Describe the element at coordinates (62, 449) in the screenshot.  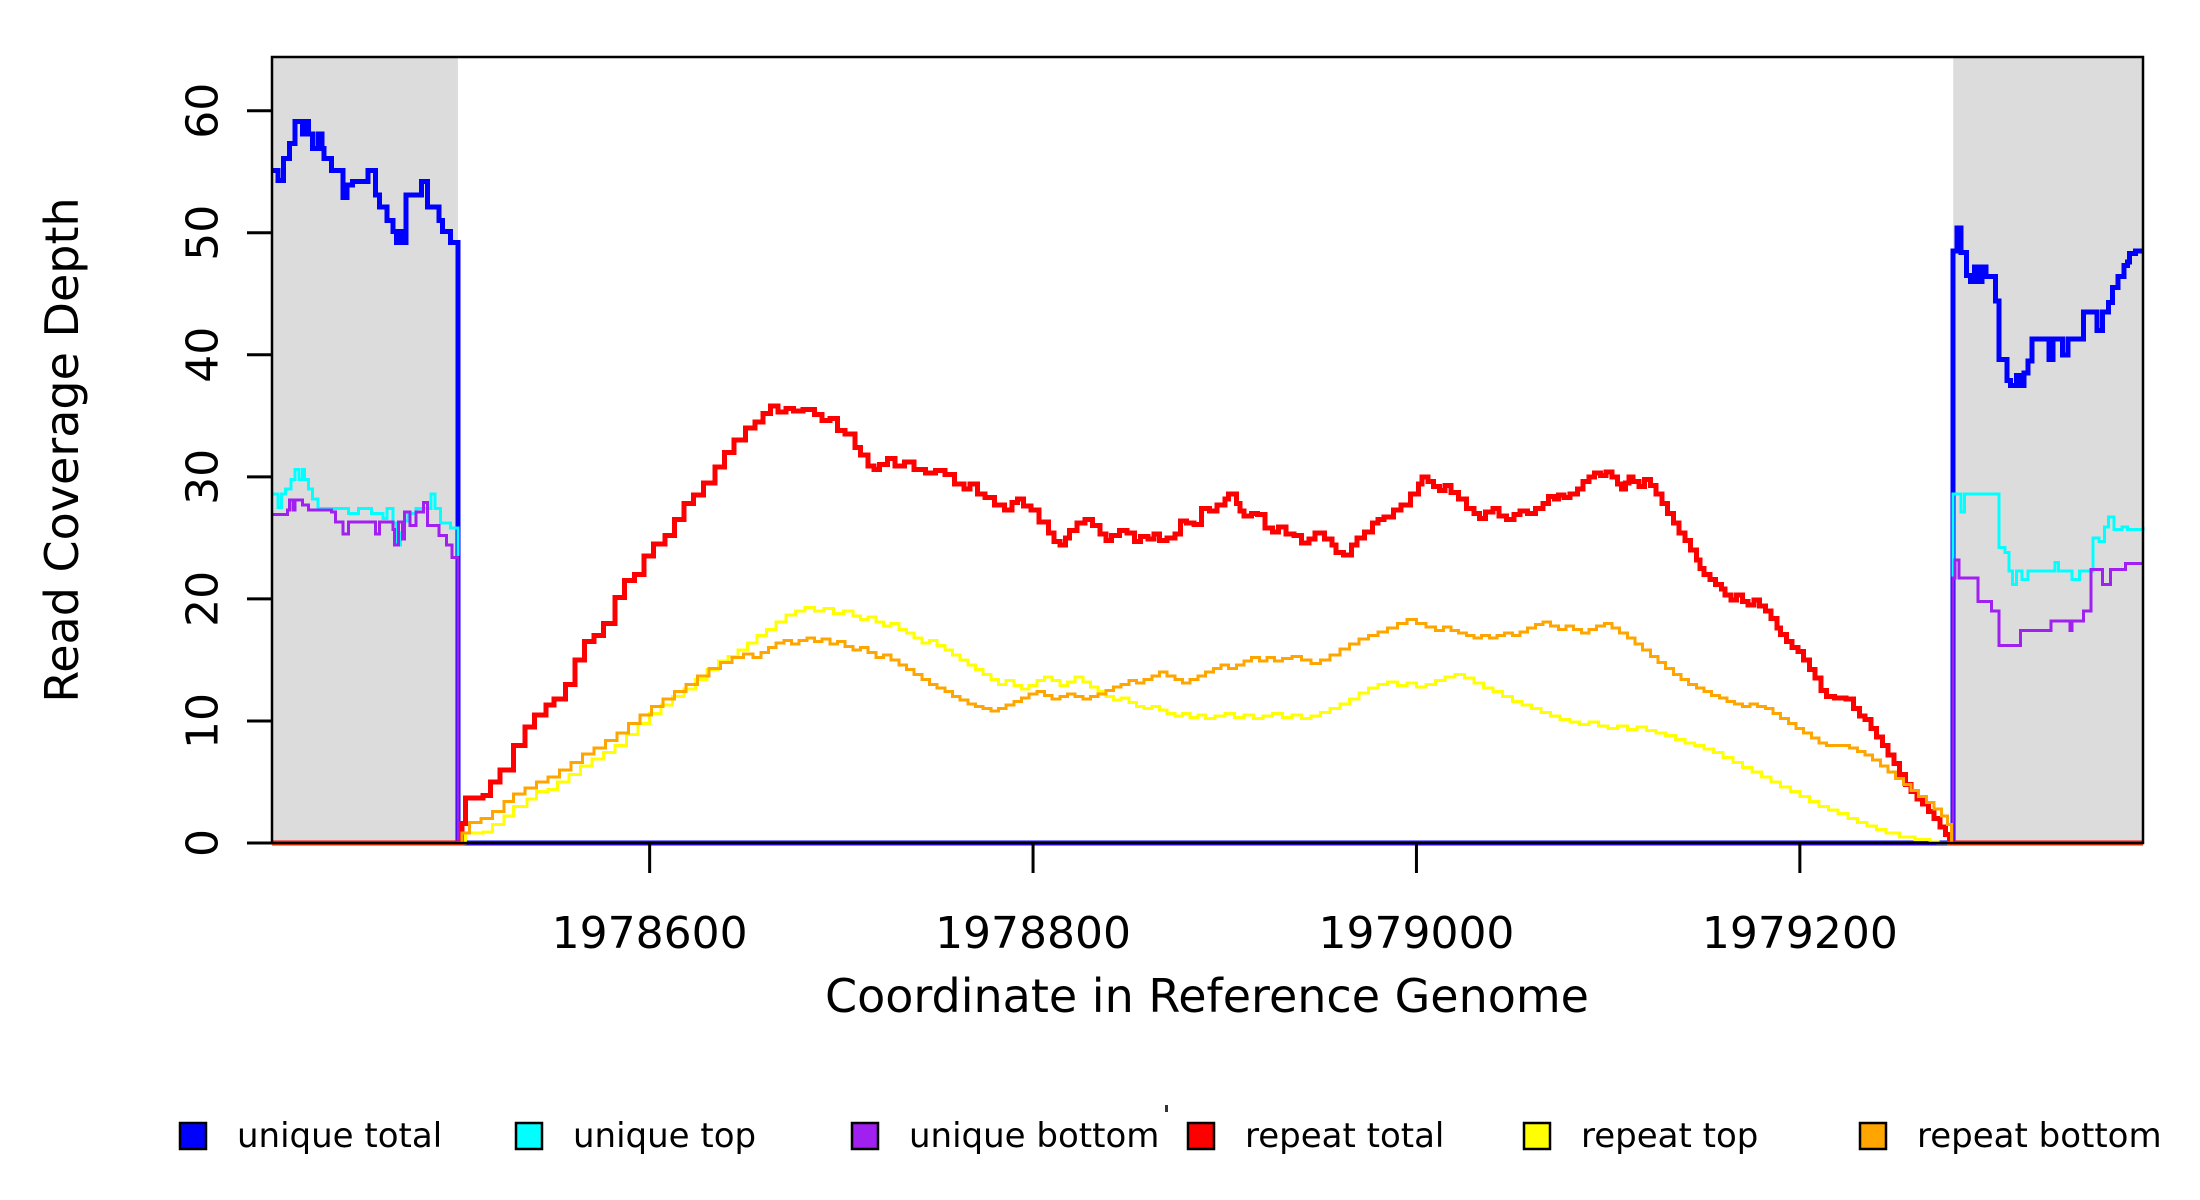
I see `y-axis-title: Read Coverage Depth` at that location.